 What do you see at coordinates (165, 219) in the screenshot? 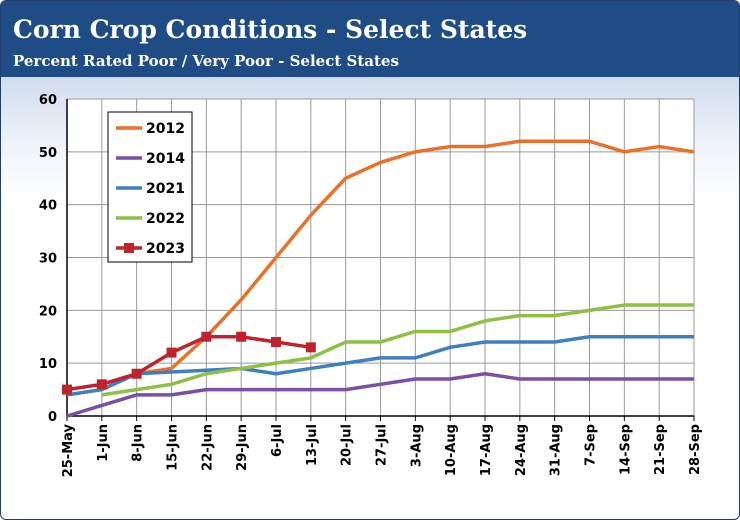
I see `legend-label-2022: 2022` at bounding box center [165, 219].